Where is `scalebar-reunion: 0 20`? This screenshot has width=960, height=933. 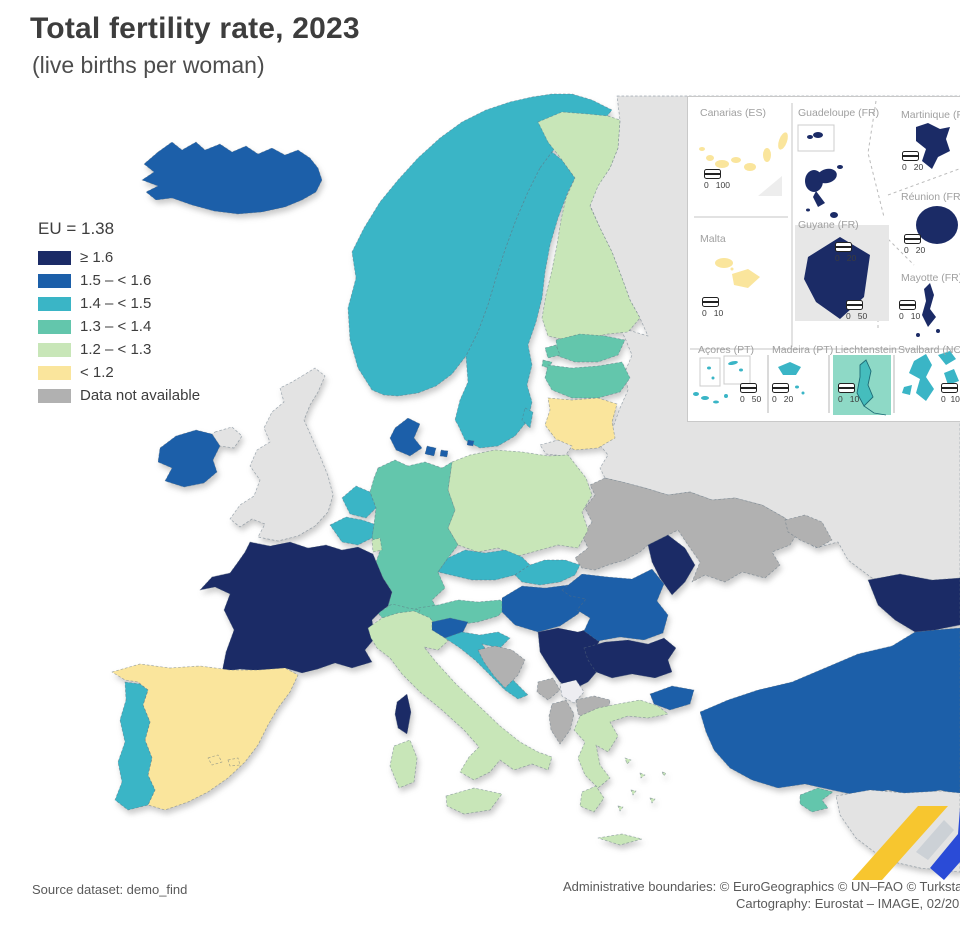 scalebar-reunion: 0 20 is located at coordinates (914, 244).